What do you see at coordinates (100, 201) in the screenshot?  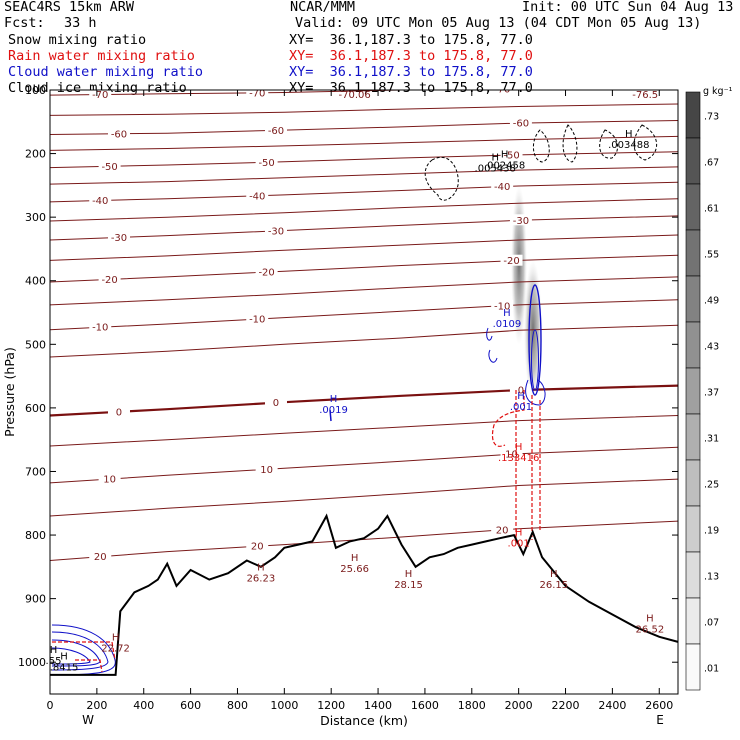 I see `isotherm-label: -40` at bounding box center [100, 201].